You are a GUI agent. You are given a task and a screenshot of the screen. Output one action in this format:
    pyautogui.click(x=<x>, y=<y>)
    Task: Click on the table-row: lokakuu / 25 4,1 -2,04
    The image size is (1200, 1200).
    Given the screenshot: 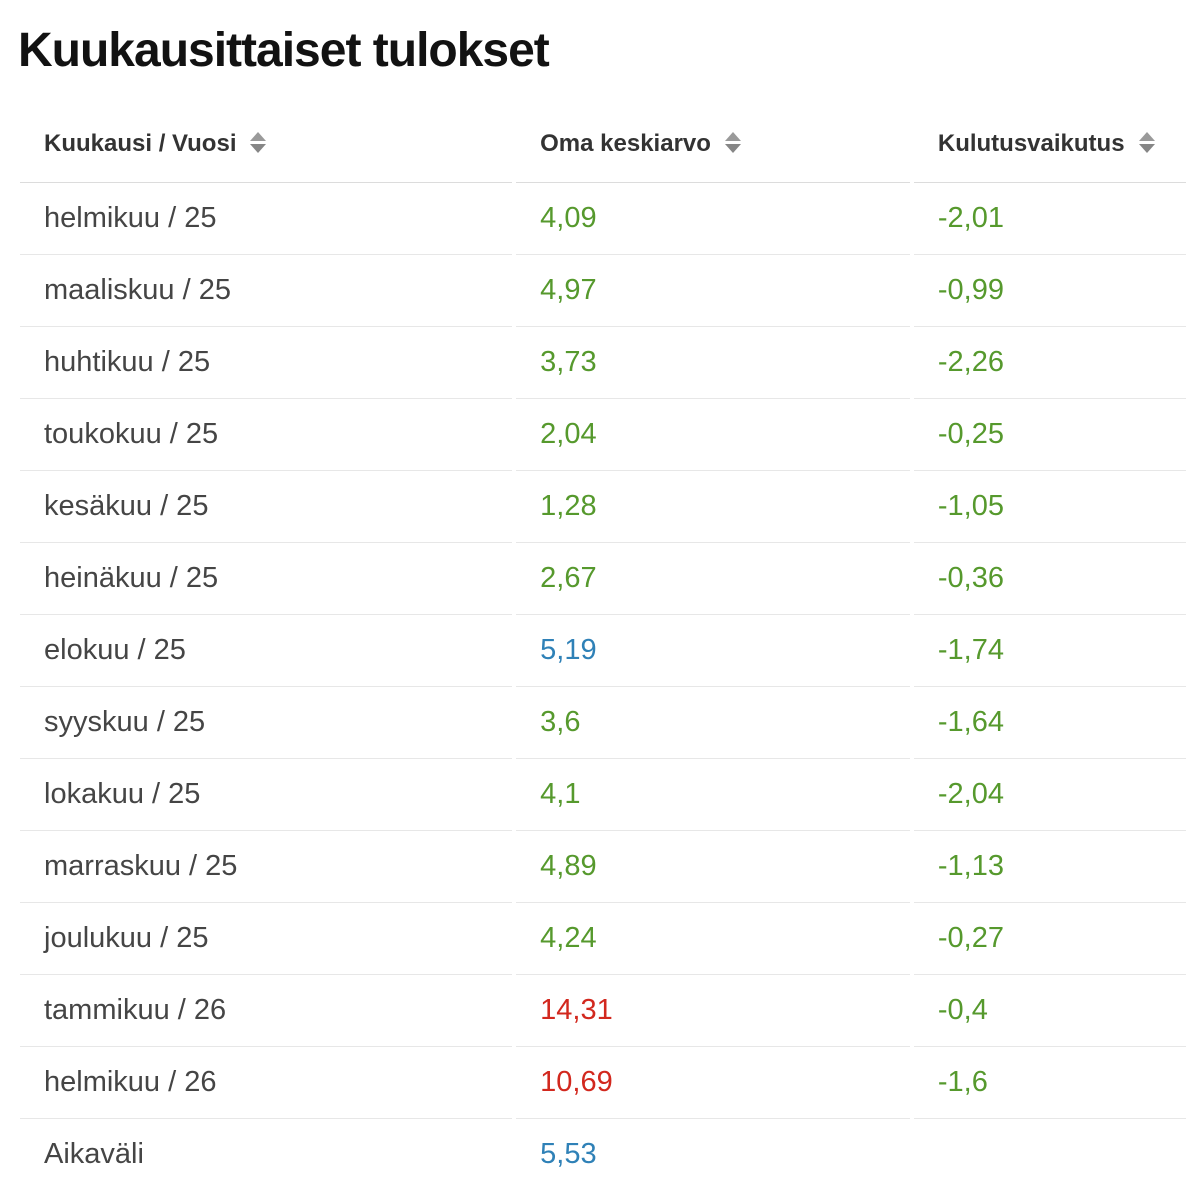 What is the action you would take?
    pyautogui.click(x=603, y=795)
    